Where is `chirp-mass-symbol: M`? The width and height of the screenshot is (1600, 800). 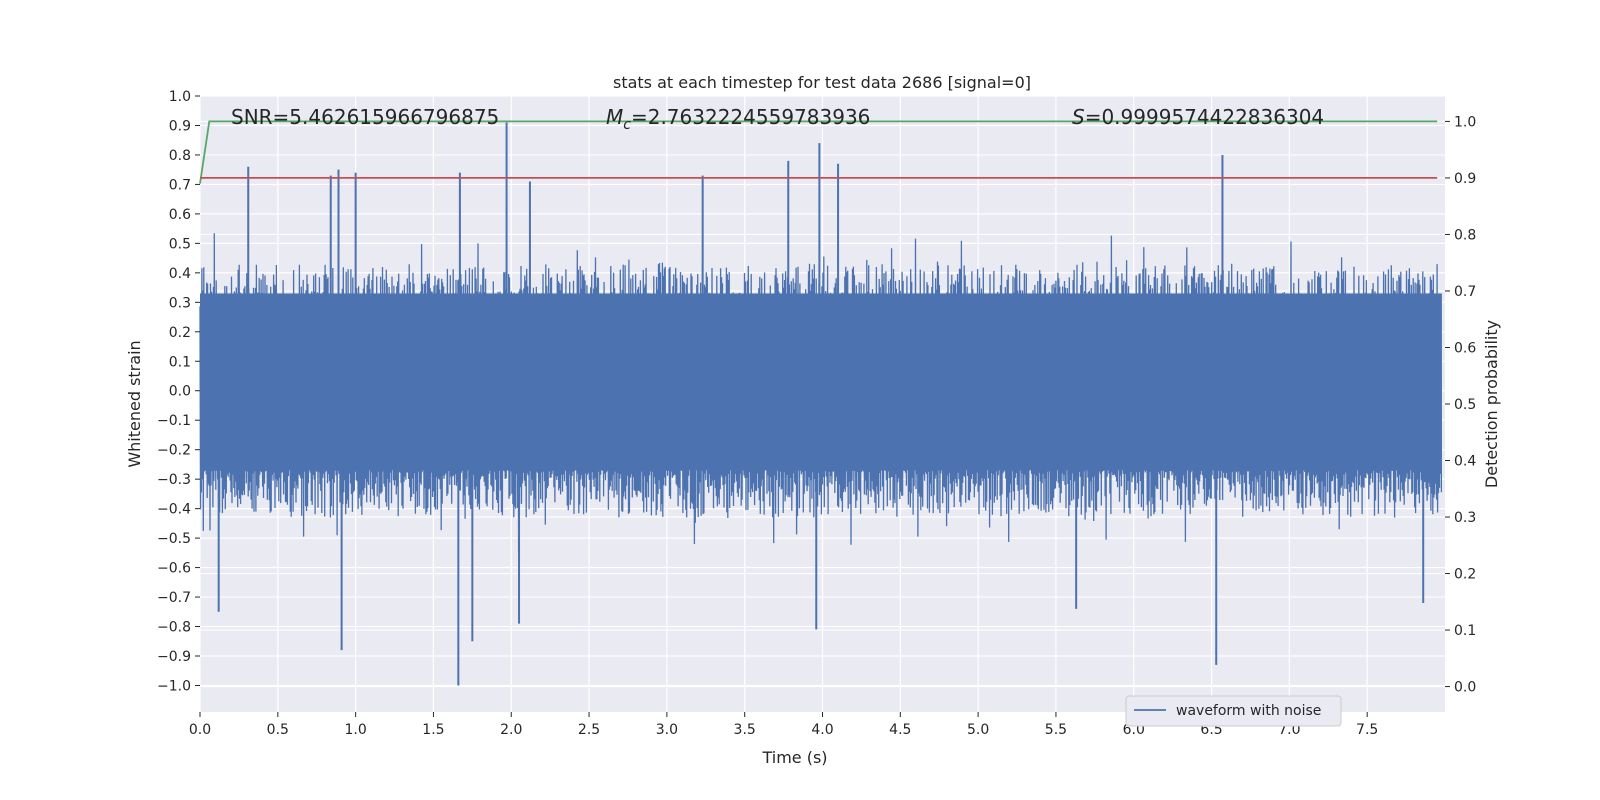 chirp-mass-symbol: M is located at coordinates (614, 117).